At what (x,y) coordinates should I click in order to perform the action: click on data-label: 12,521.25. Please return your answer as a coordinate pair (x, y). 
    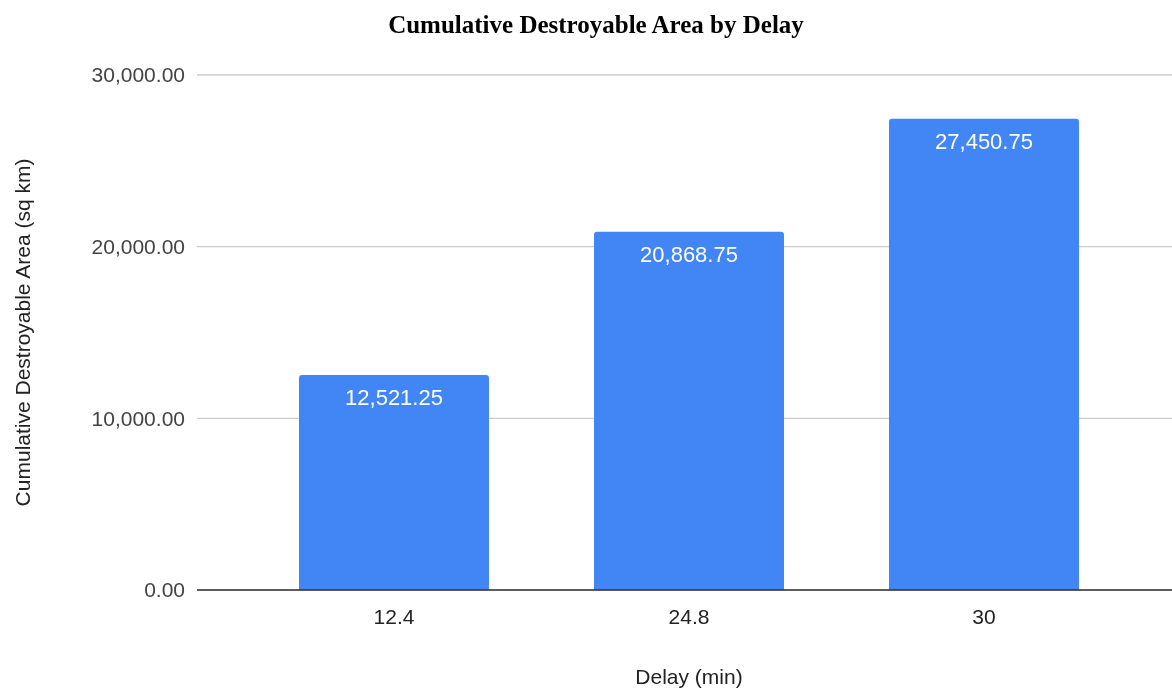
    Looking at the image, I should click on (394, 398).